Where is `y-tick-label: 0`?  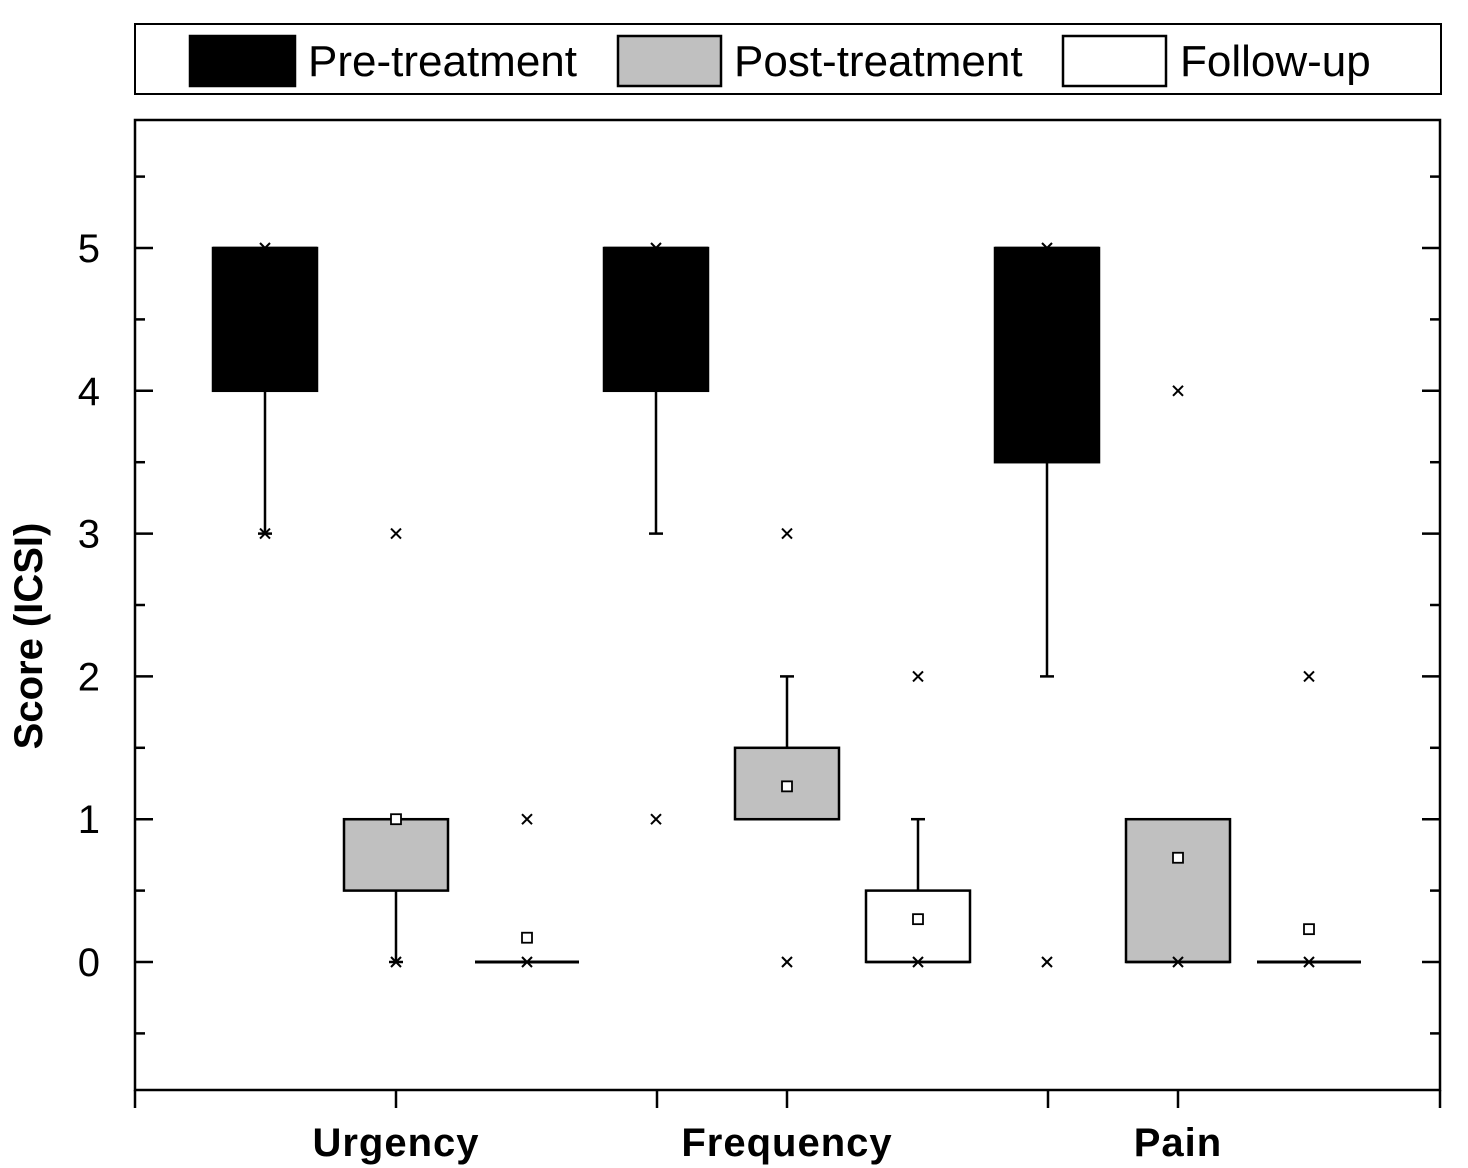
y-tick-label: 0 is located at coordinates (89, 963).